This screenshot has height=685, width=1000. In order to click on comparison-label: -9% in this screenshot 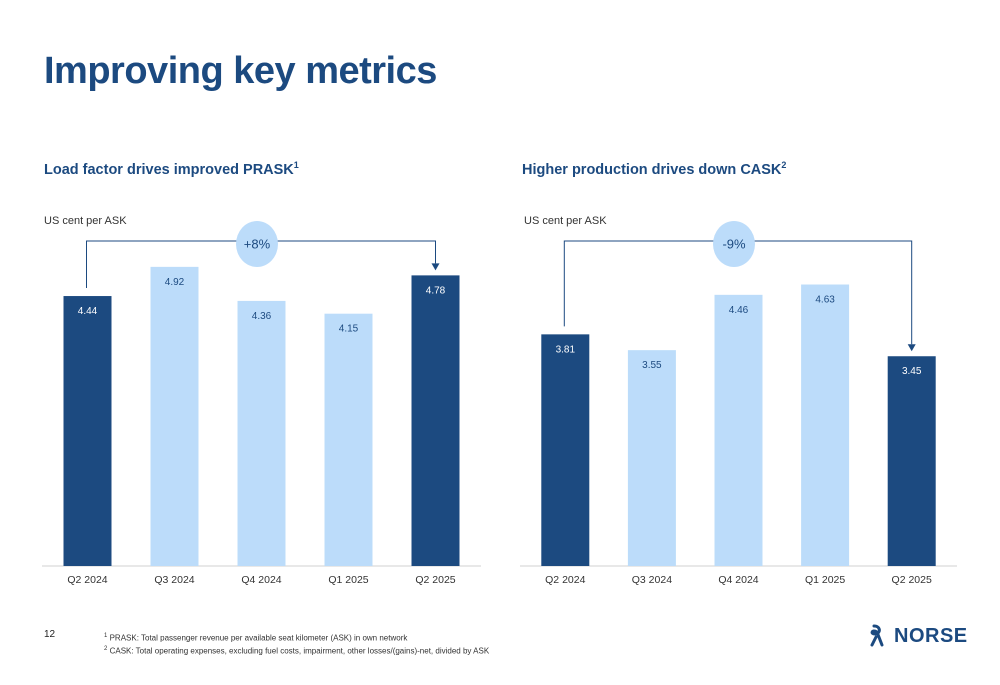, I will do `click(734, 244)`.